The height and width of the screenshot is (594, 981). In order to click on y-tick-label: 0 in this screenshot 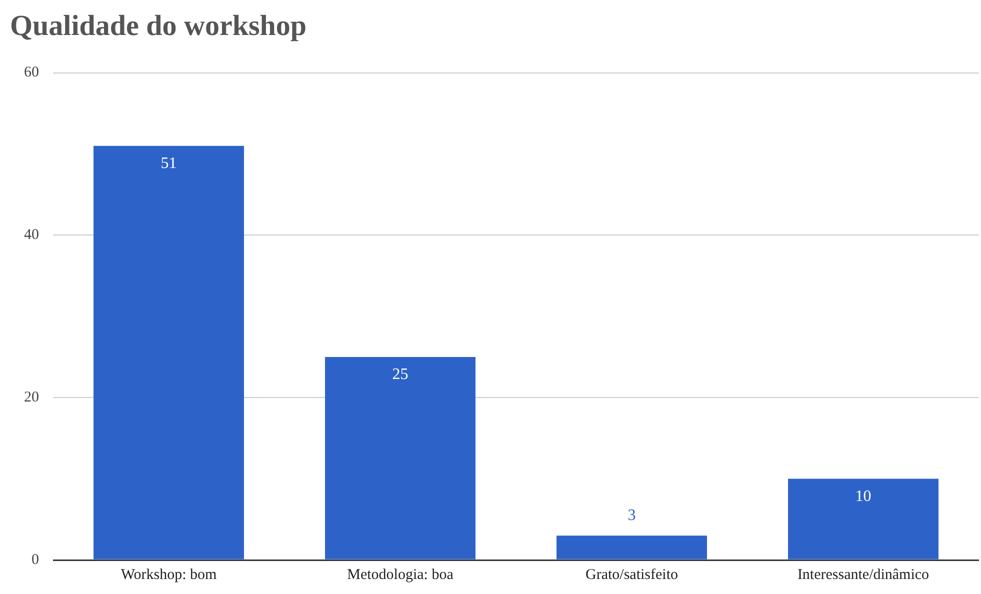, I will do `click(35, 560)`.